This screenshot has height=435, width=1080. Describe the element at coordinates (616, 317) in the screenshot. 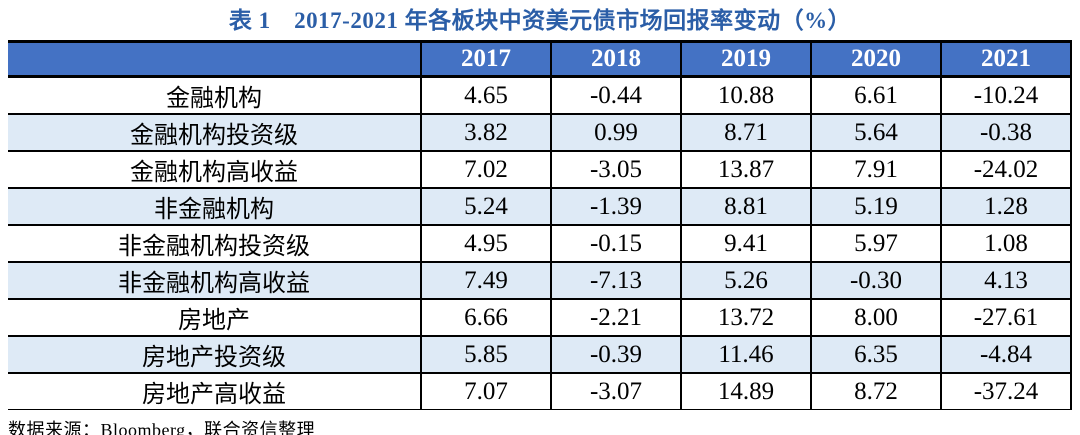

I see `value-cell: -2.21` at that location.